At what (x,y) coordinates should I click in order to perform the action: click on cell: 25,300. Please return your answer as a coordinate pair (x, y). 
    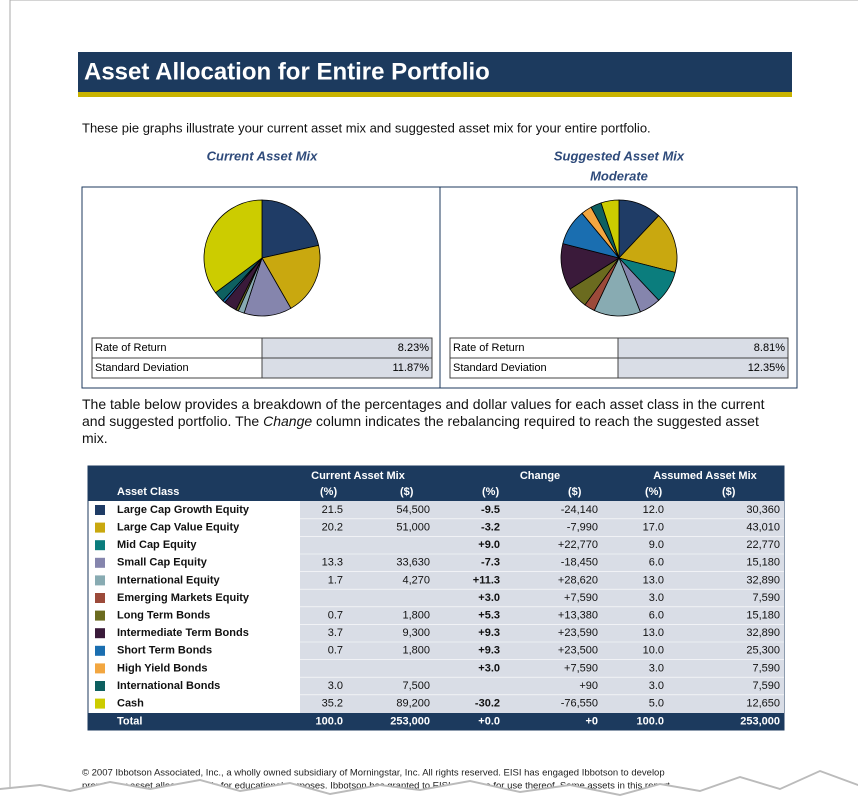
    Looking at the image, I should click on (763, 651).